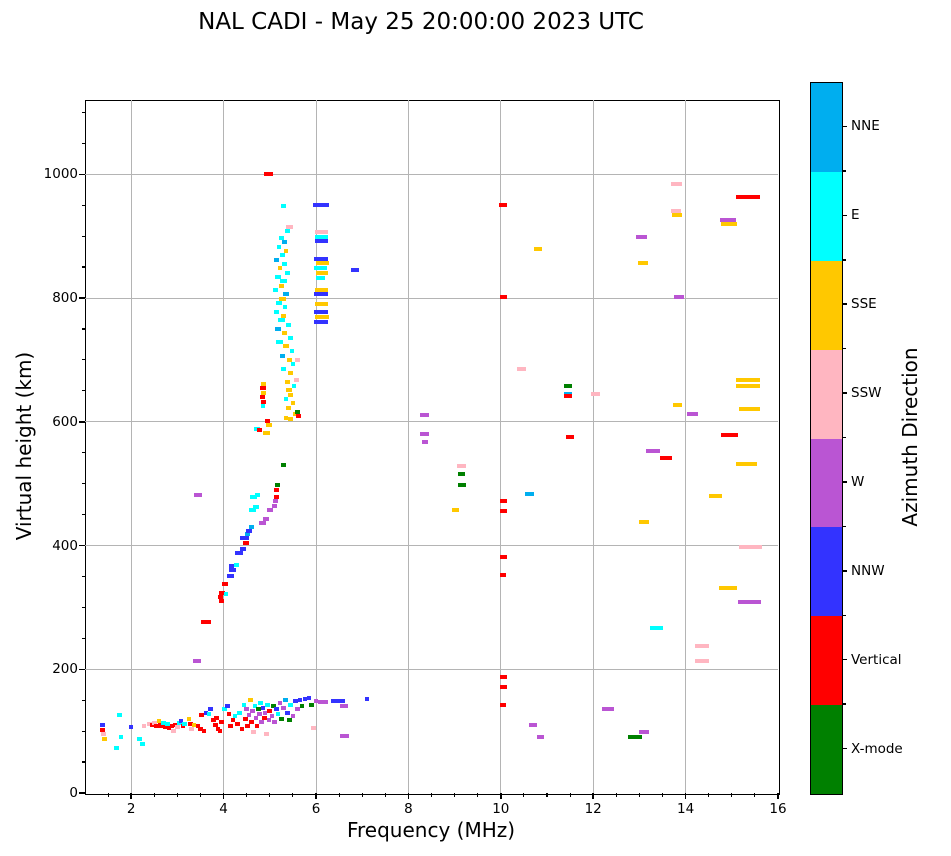 The image size is (951, 856). Describe the element at coordinates (826, 394) in the screenshot. I see `colorbar-segment-ssw` at that location.